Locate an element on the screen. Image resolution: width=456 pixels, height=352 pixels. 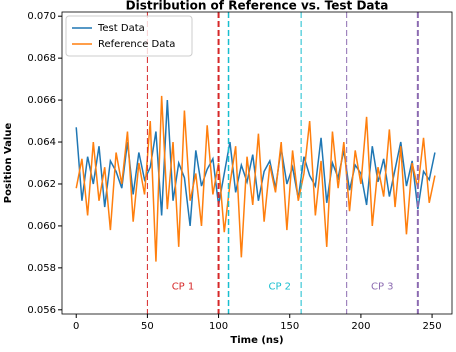
legend-box is located at coordinates (129, 36).